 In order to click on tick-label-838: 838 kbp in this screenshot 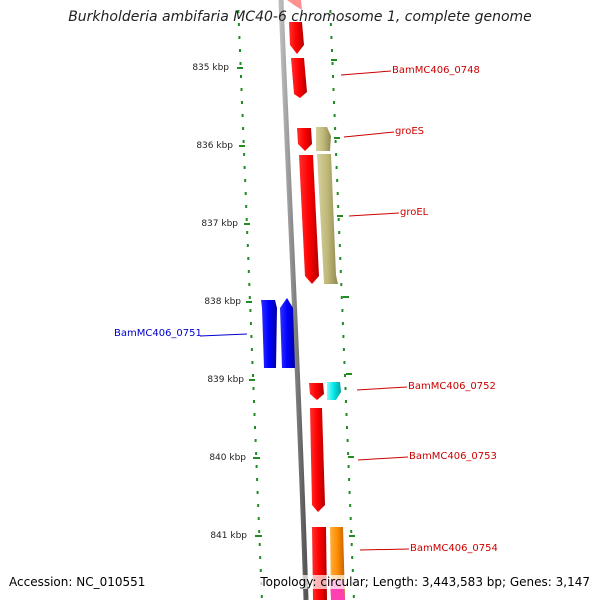, I will do `click(222, 302)`.